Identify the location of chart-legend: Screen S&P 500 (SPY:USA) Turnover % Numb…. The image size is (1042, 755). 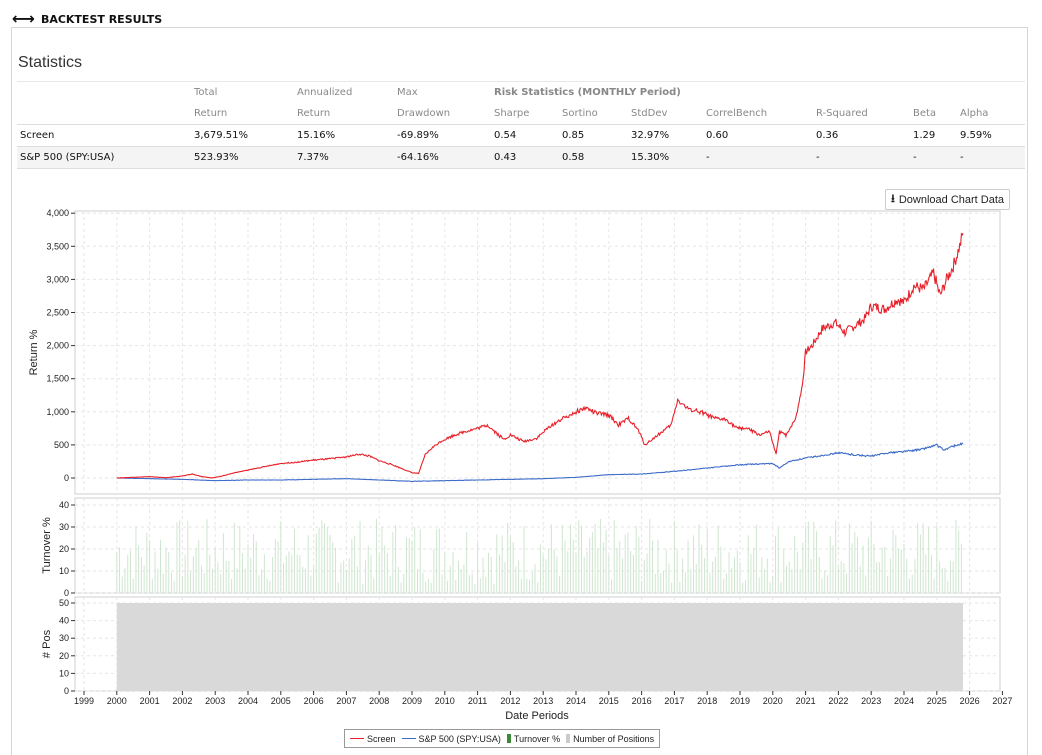
(502, 738).